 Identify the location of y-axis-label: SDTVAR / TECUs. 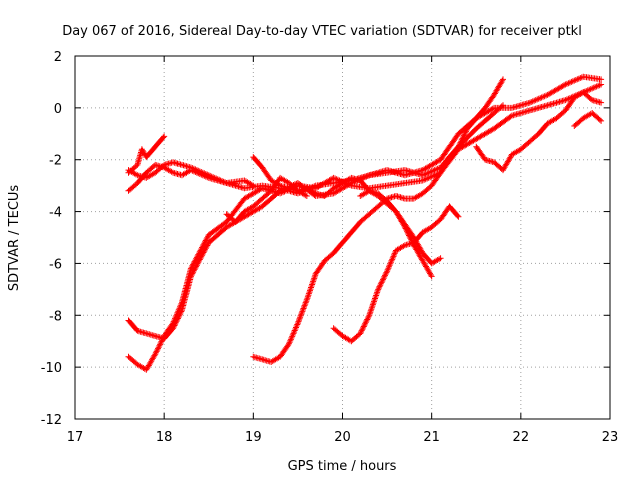
(14, 238).